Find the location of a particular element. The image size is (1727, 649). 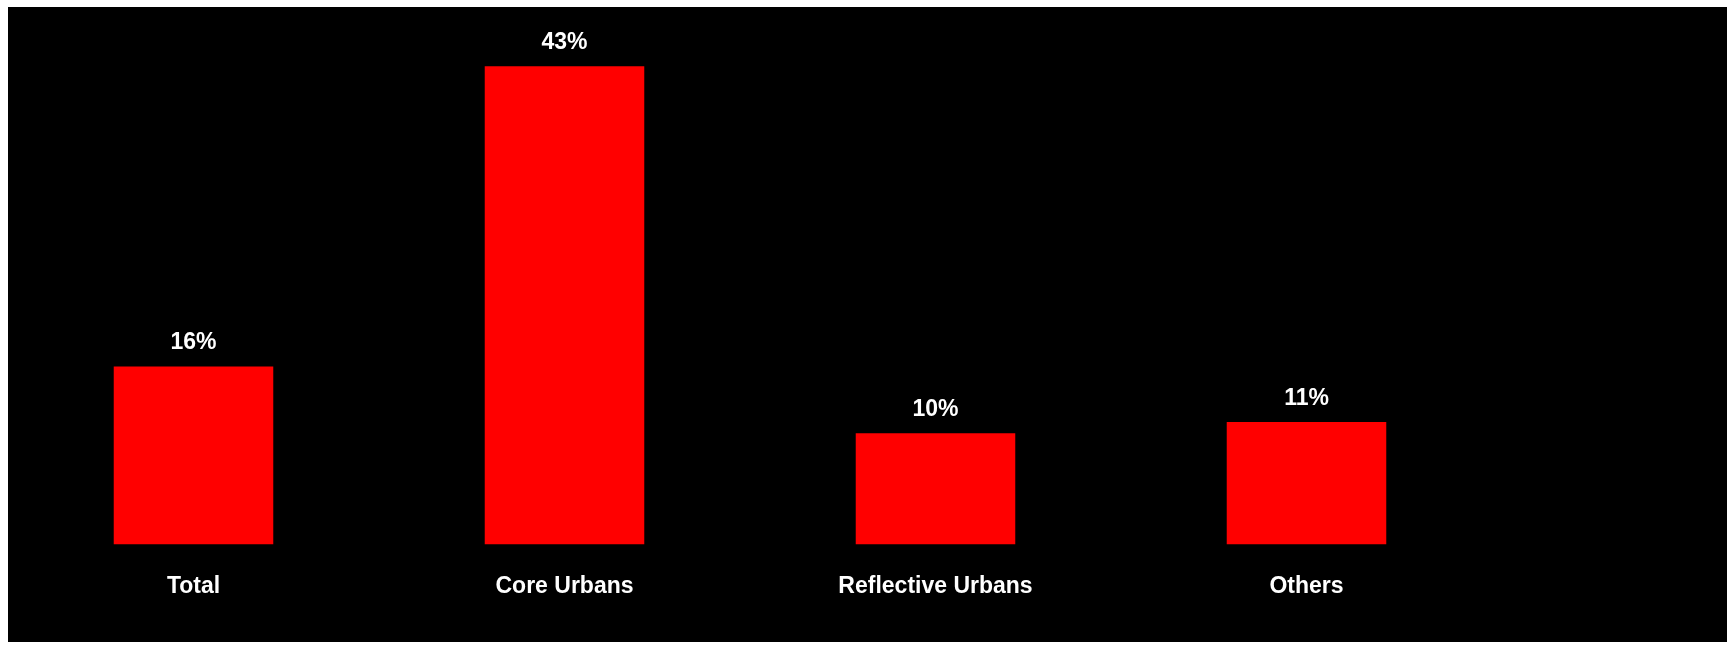

data-label: 43% is located at coordinates (564, 40).